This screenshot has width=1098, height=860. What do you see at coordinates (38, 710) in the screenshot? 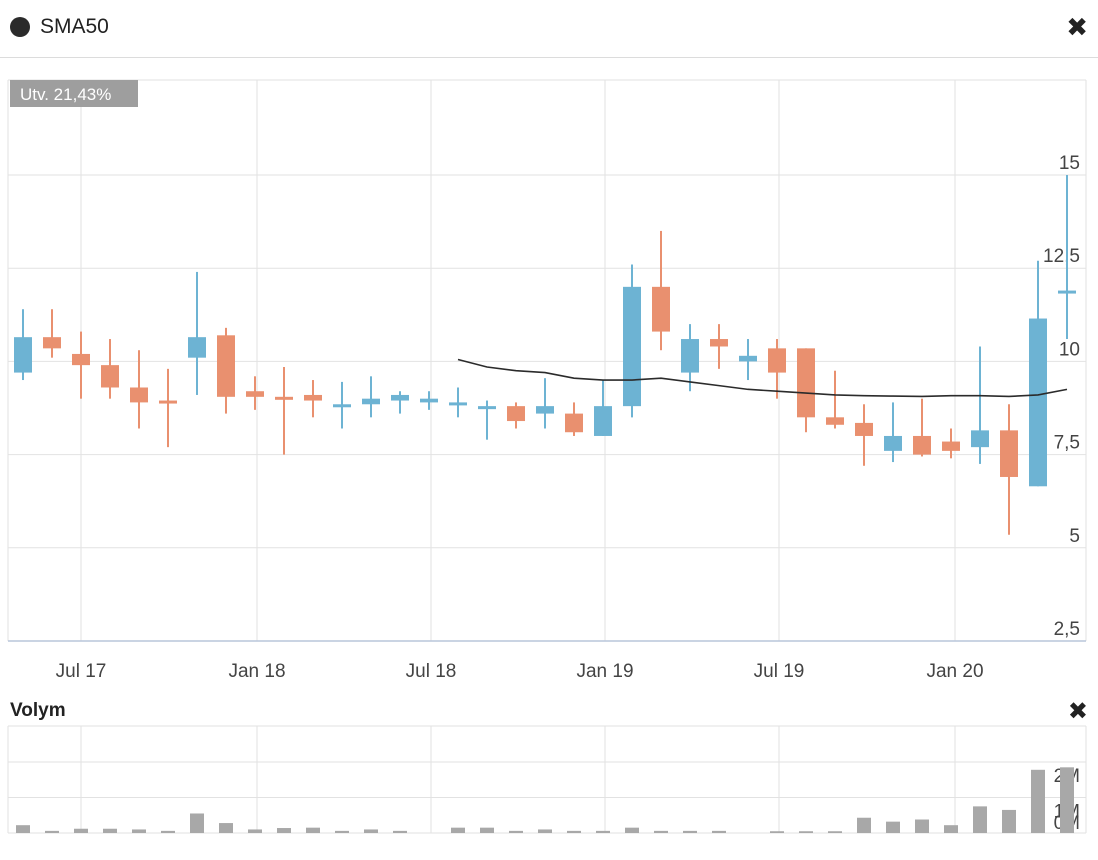
I see `volume-panel-title: Volym` at bounding box center [38, 710].